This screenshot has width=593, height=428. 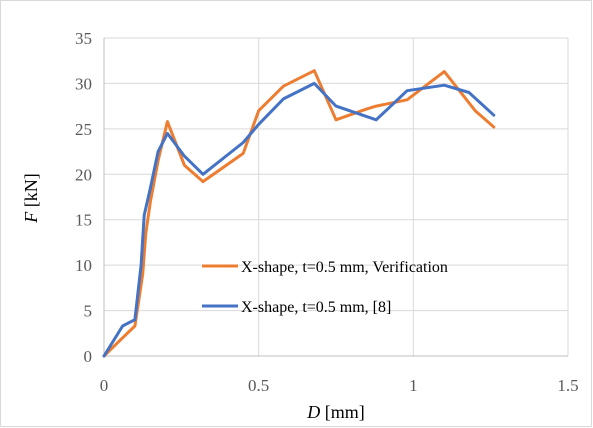 What do you see at coordinates (342, 412) in the screenshot?
I see `x-axis-unit: [mm]` at bounding box center [342, 412].